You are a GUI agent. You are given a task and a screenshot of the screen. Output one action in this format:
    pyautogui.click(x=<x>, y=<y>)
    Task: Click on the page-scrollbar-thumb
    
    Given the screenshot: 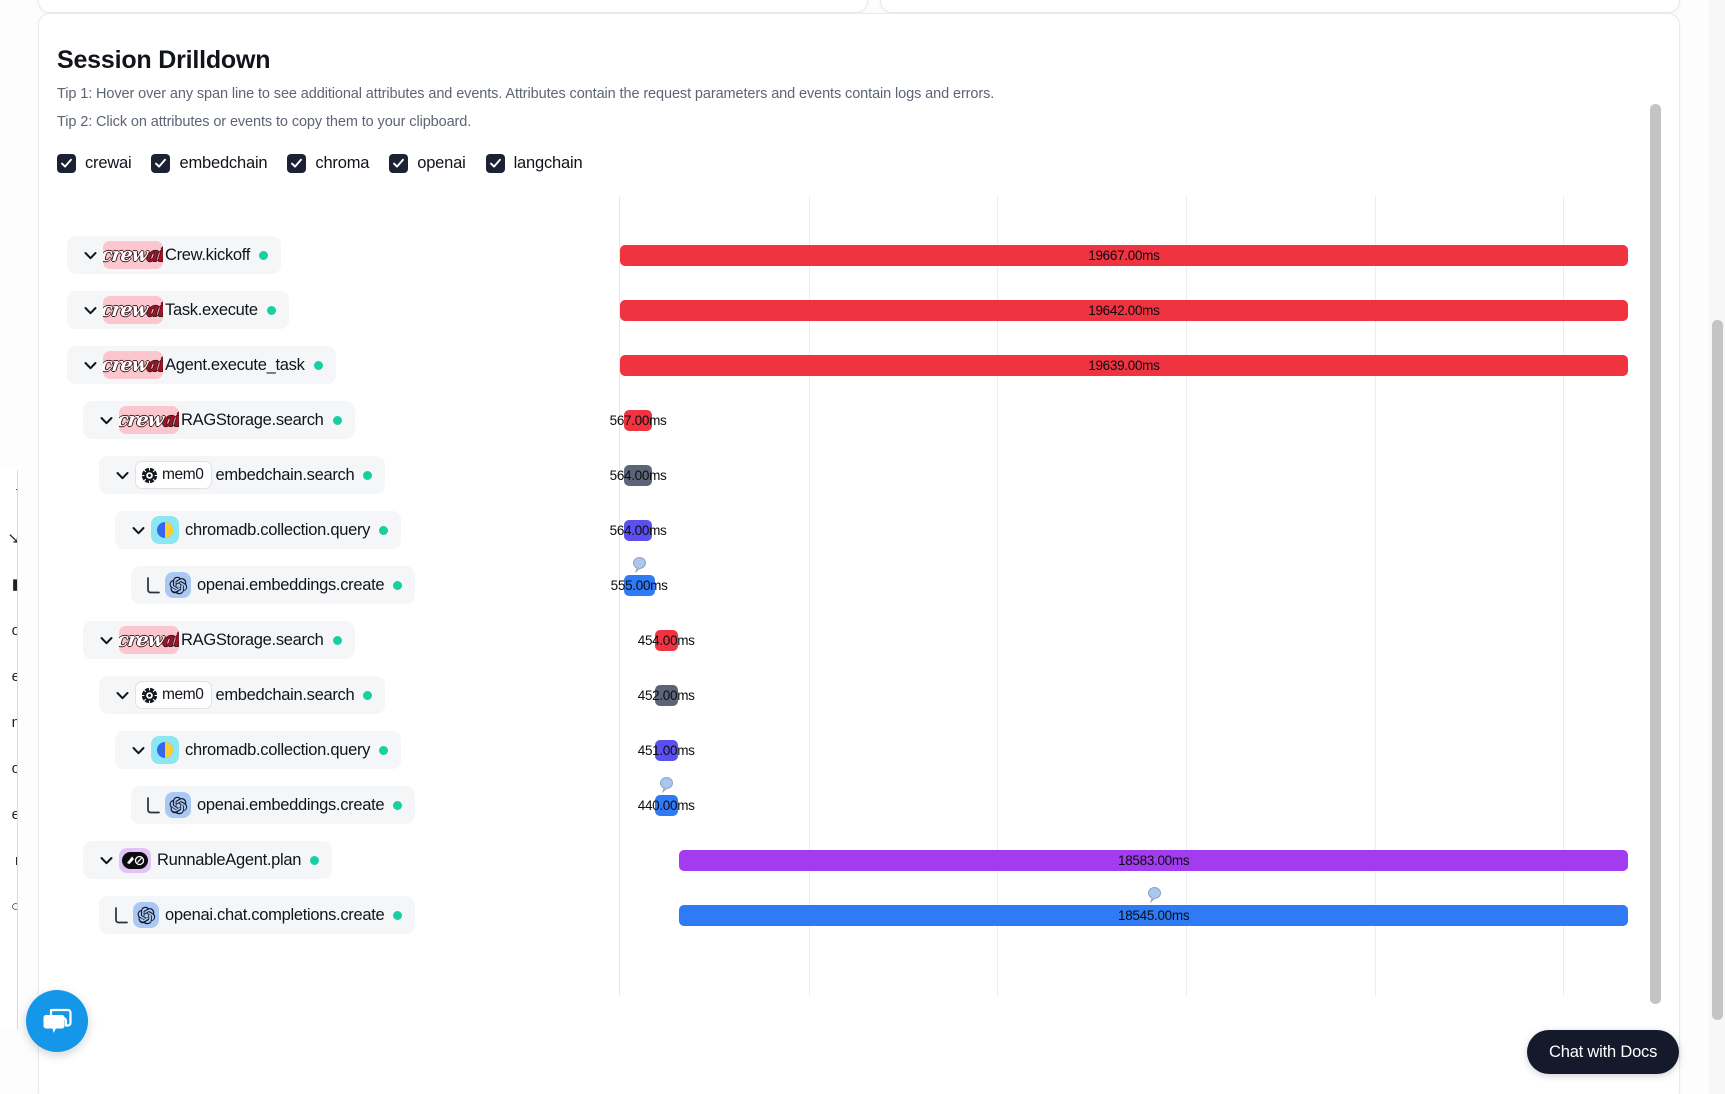 What is the action you would take?
    pyautogui.click(x=1717, y=670)
    